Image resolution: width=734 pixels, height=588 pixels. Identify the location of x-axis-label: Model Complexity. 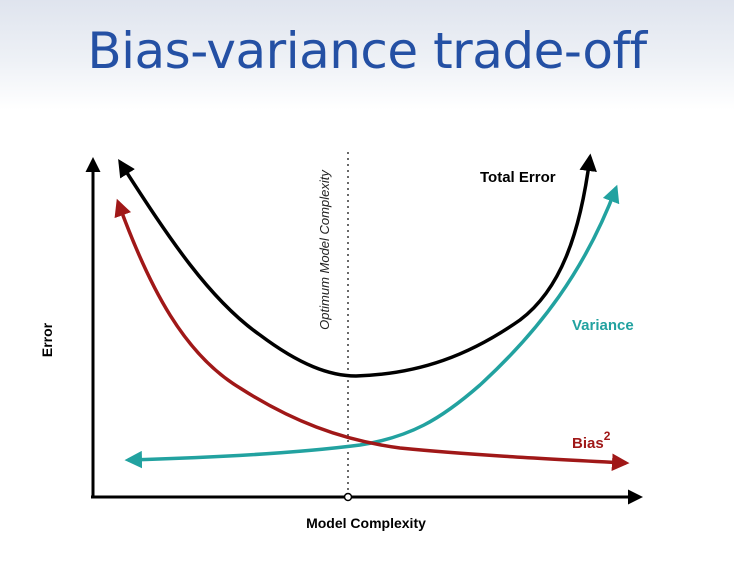
(366, 523).